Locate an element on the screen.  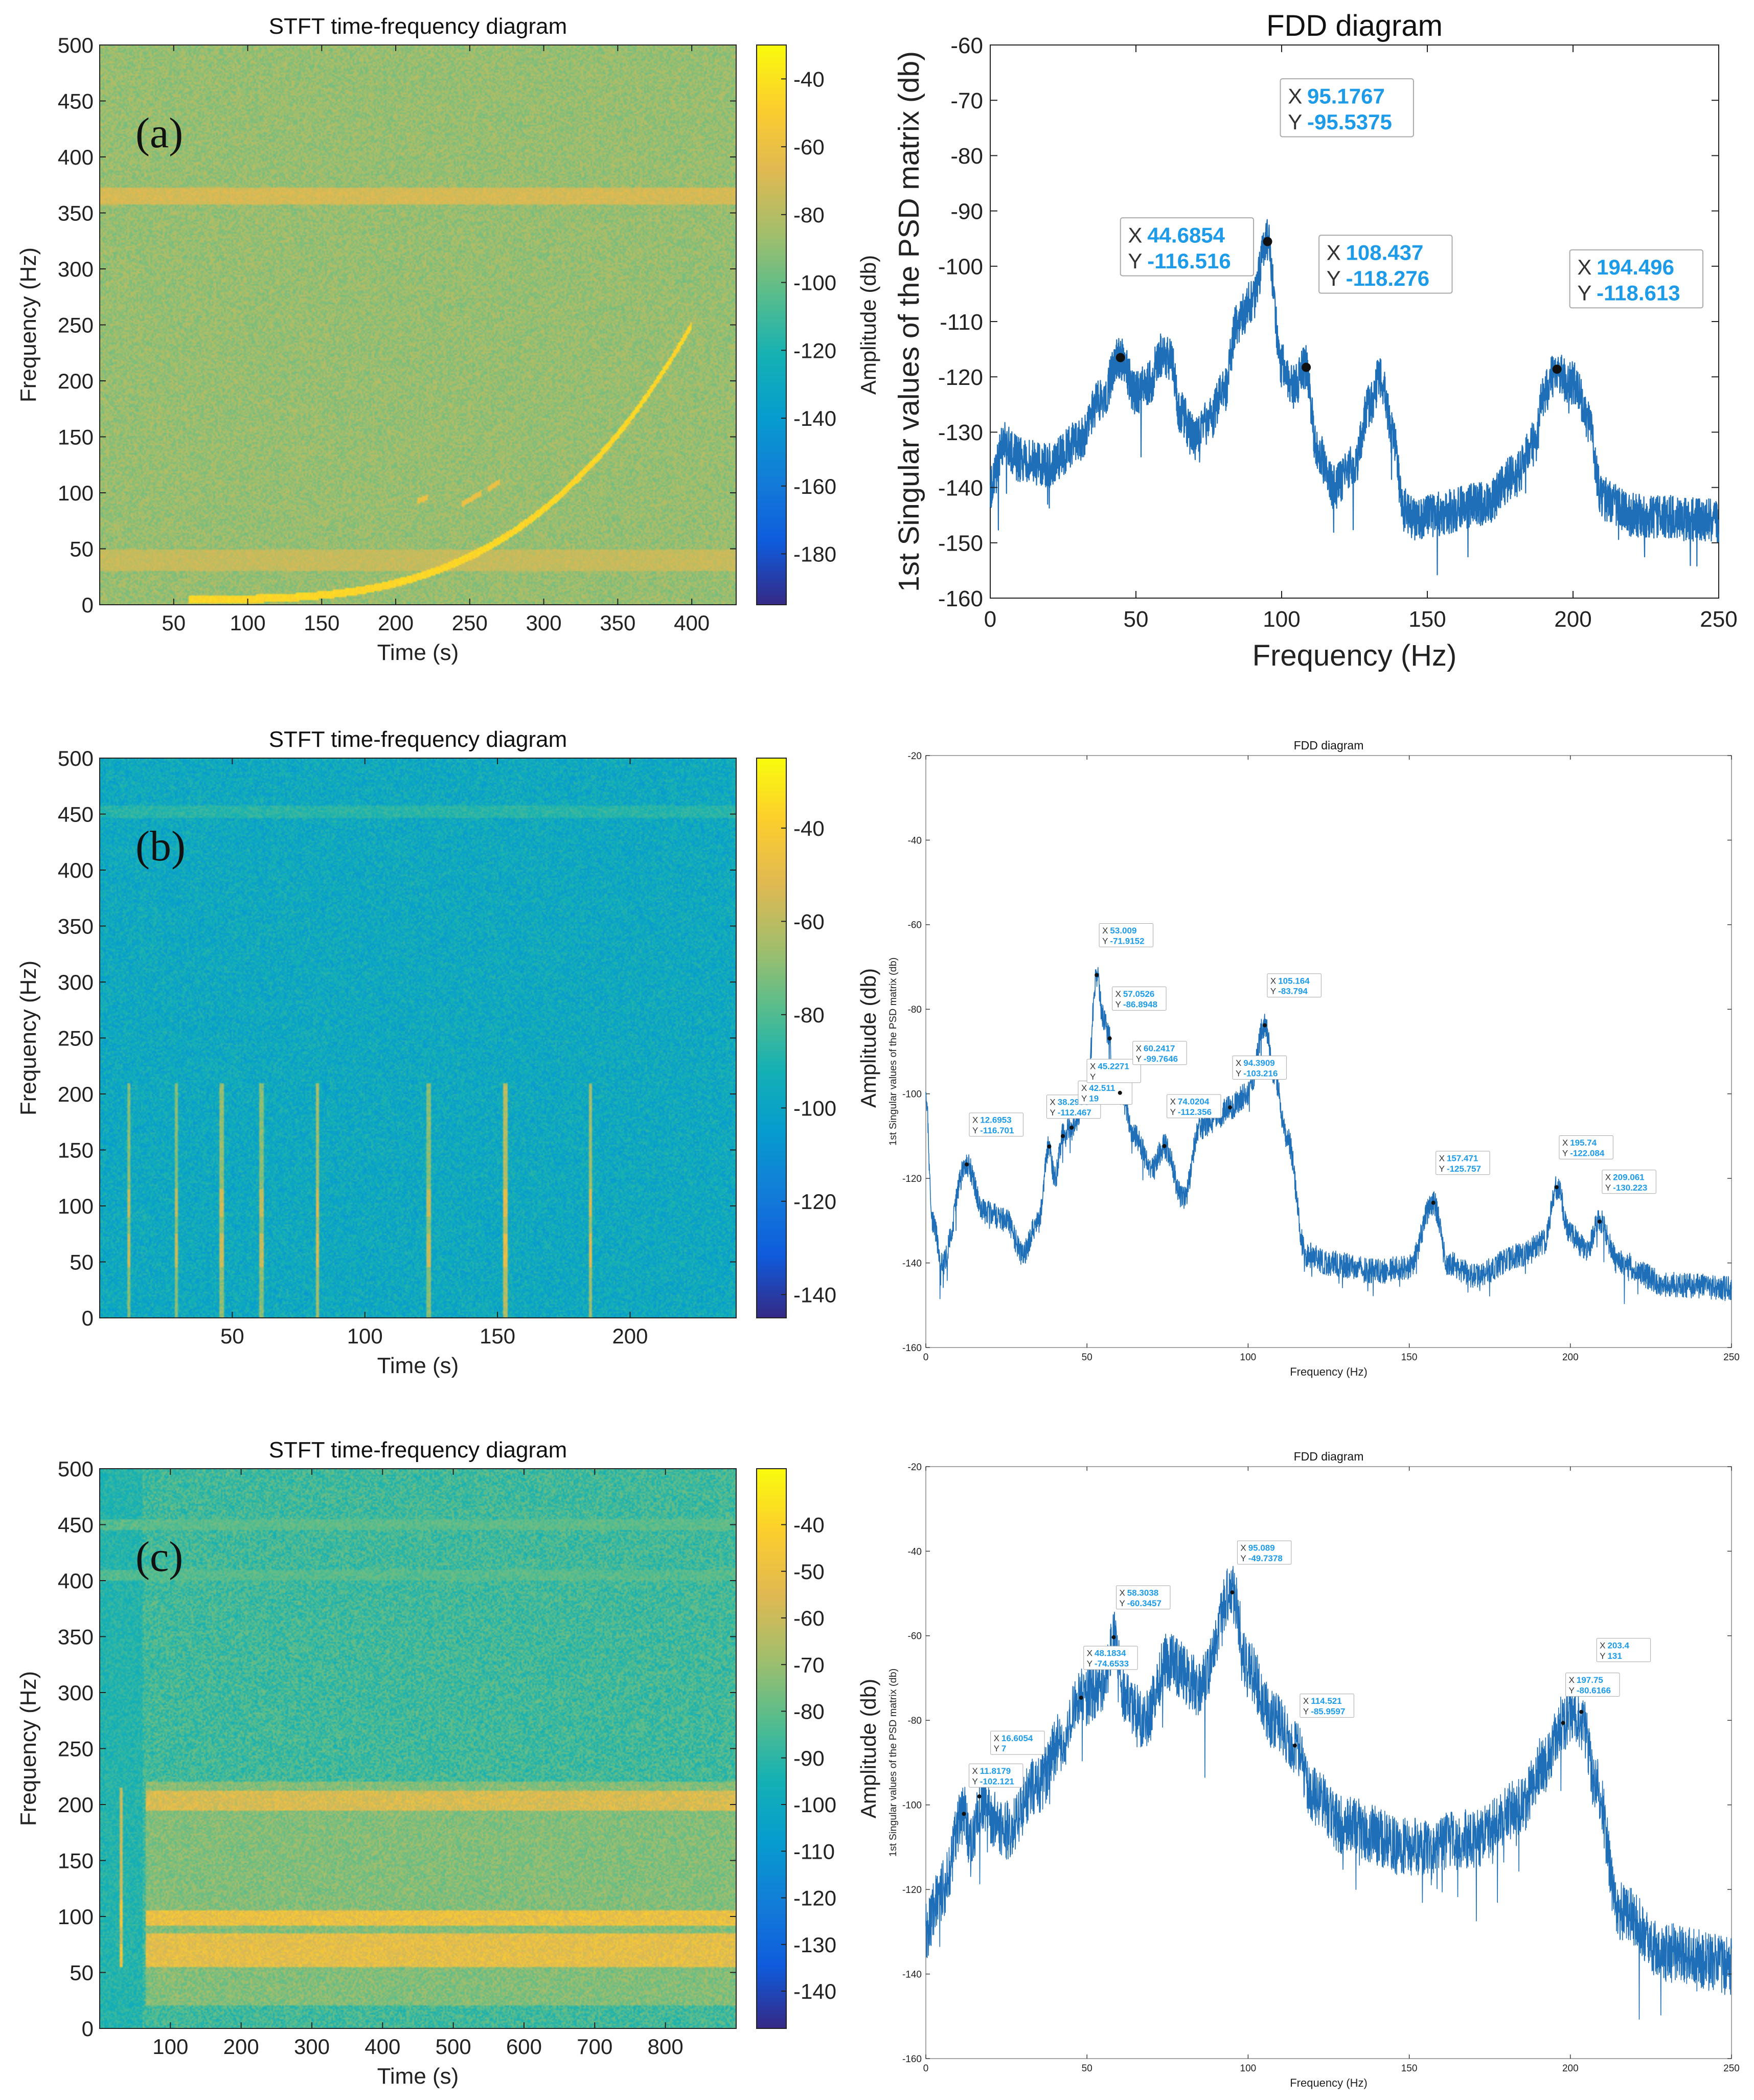
c-fdd-plot-frame is located at coordinates (1328, 1762).